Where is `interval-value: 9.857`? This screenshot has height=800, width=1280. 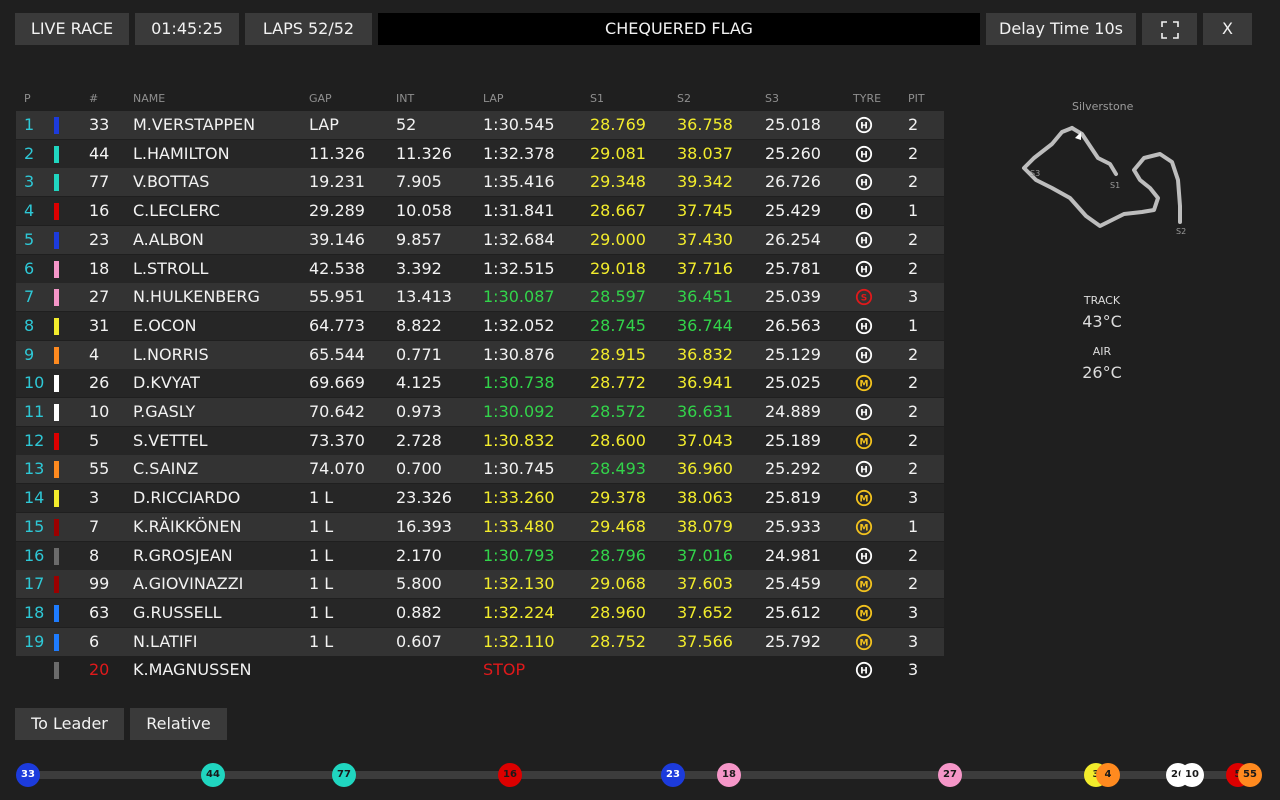
interval-value: 9.857 is located at coordinates (419, 239).